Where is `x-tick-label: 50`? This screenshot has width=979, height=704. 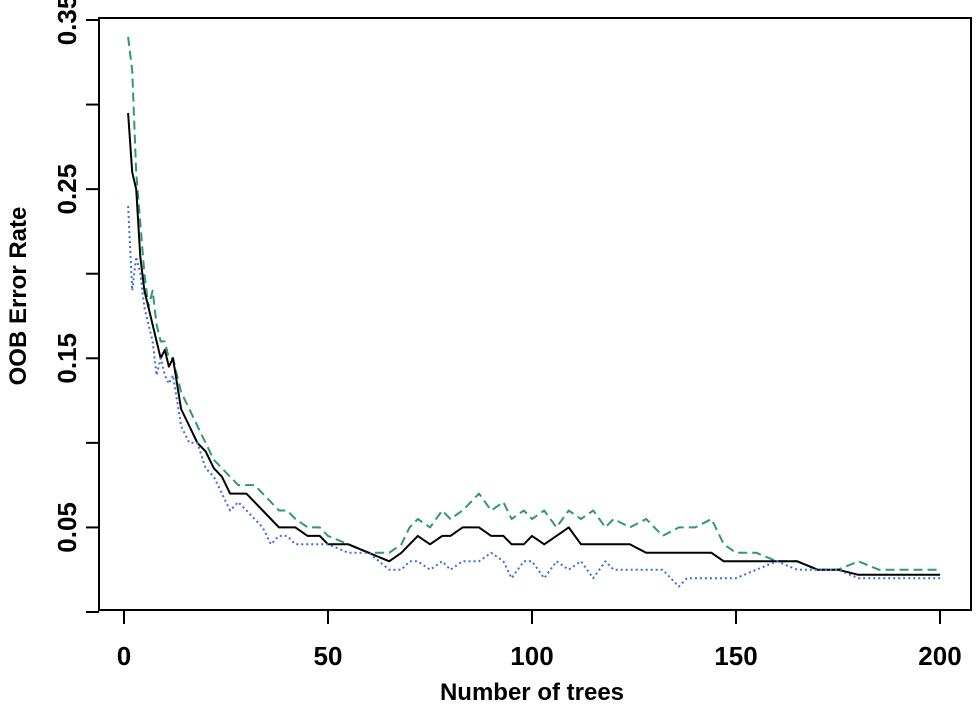
x-tick-label: 50 is located at coordinates (328, 656).